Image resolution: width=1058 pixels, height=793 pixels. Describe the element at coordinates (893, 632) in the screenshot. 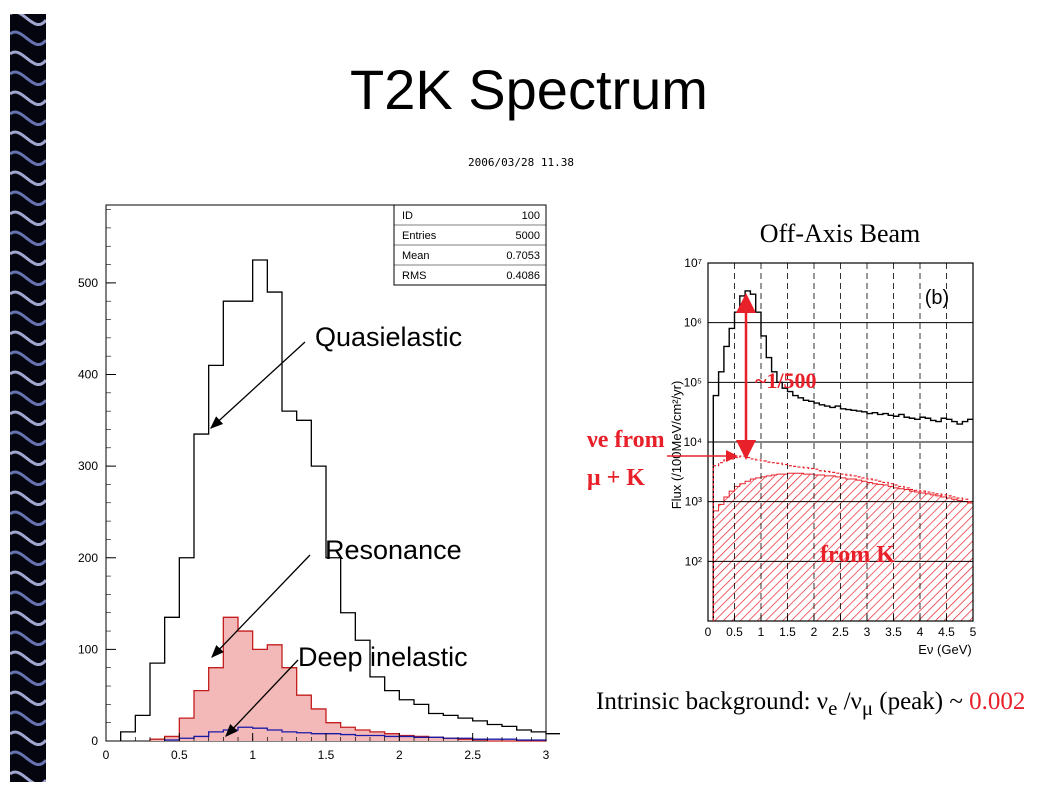

I see `offaxis-x-tick-label: 3.5` at that location.